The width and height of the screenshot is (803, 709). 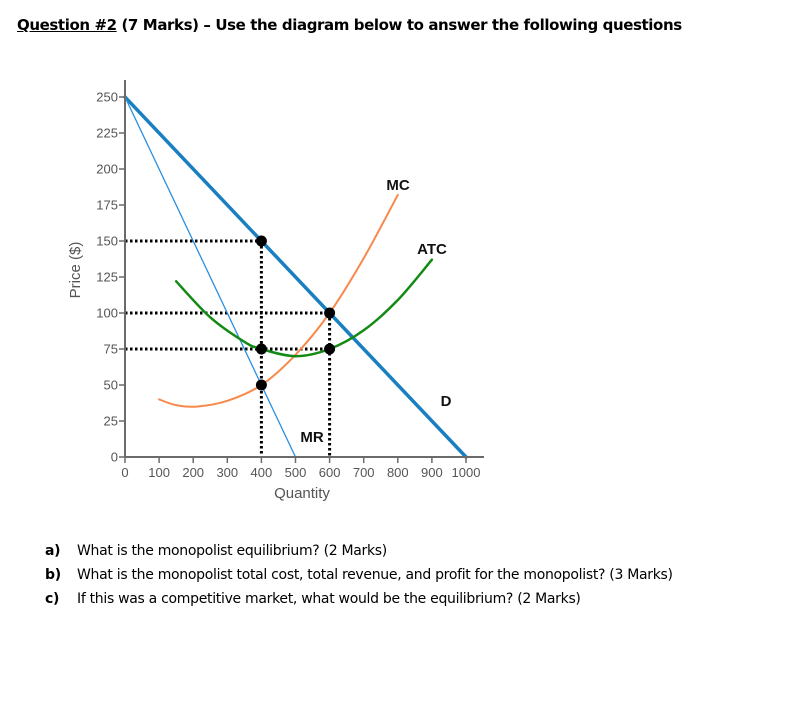 What do you see at coordinates (296, 472) in the screenshot?
I see `x-tick-label: 500` at bounding box center [296, 472].